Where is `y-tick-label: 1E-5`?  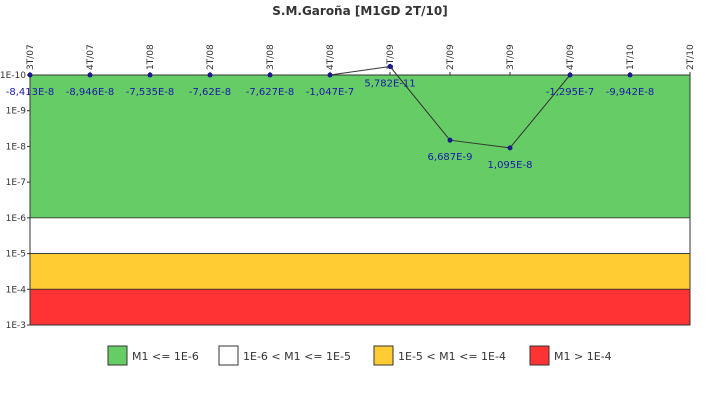 y-tick-label: 1E-5 is located at coordinates (16, 255).